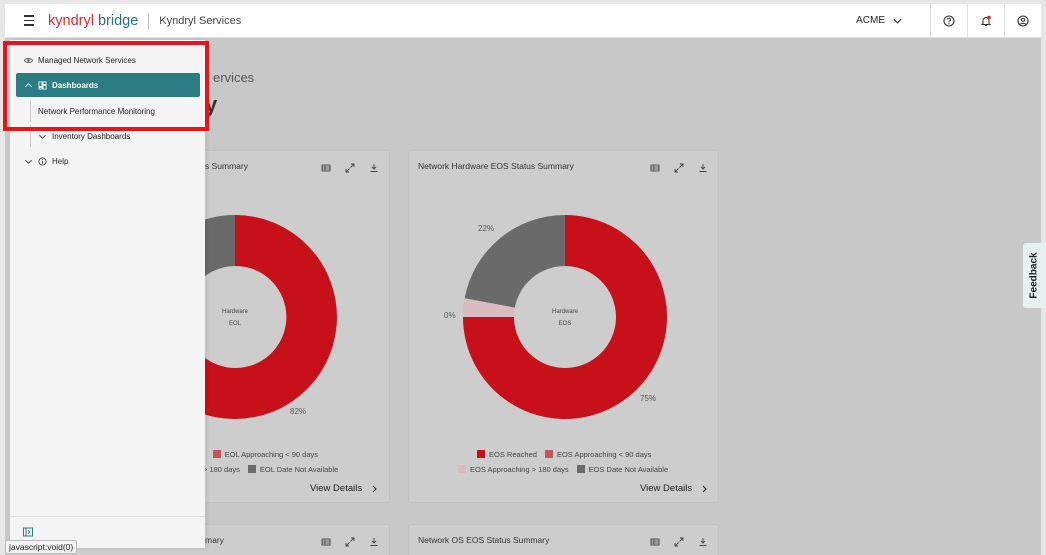 This screenshot has height=555, width=1046. I want to click on legend-label: EOS Approaching > 180 days, so click(519, 469).